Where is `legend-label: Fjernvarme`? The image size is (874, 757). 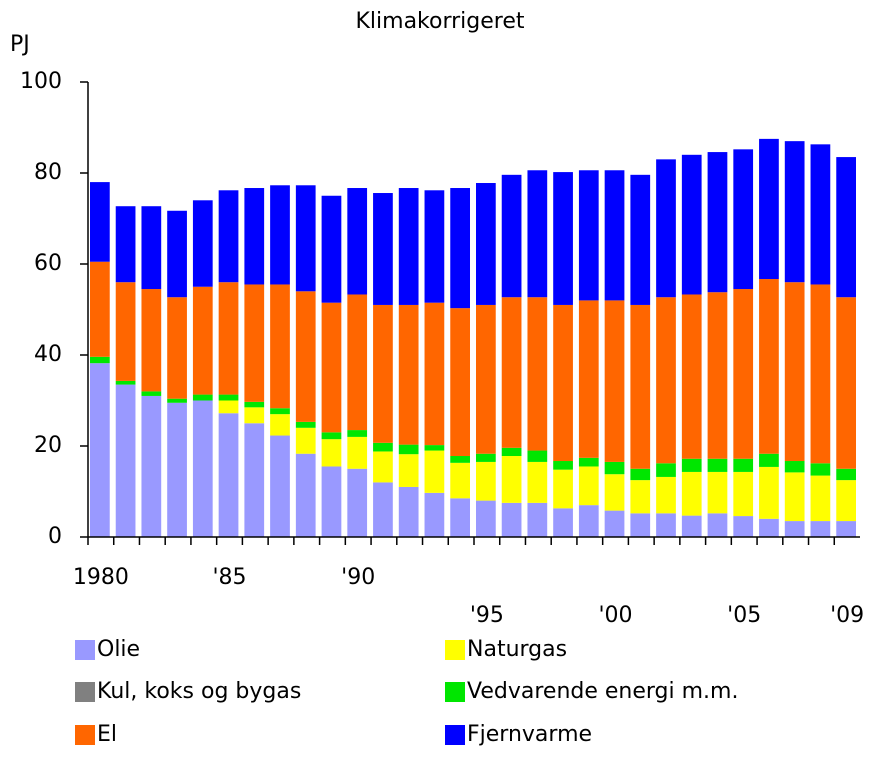 legend-label: Fjernvarme is located at coordinates (529, 734).